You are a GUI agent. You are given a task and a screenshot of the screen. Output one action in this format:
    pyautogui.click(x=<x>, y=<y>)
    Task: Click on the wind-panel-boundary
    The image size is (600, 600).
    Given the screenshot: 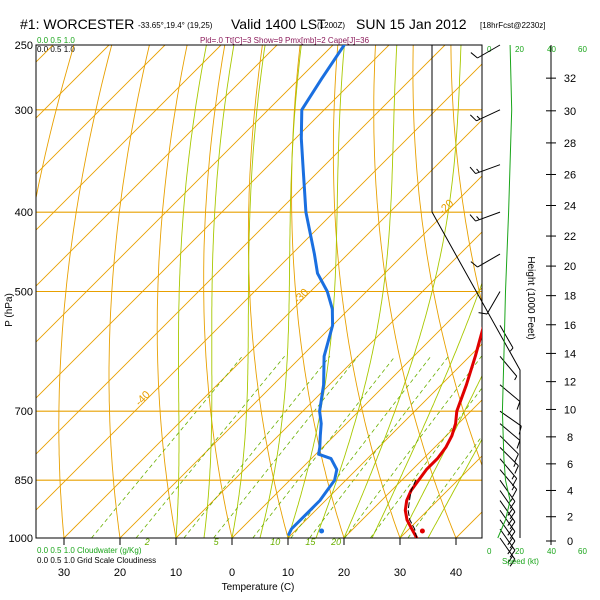 What is the action you would take?
    pyautogui.click(x=476, y=291)
    